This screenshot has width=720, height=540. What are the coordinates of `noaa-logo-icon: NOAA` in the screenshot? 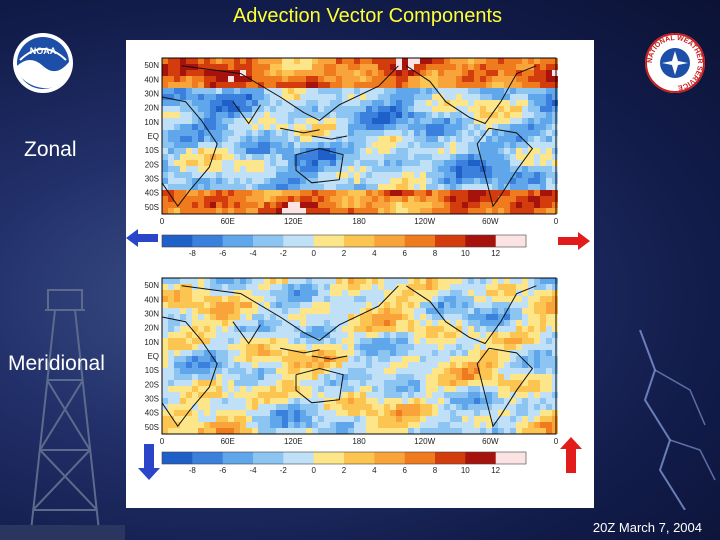 It's located at (43, 63).